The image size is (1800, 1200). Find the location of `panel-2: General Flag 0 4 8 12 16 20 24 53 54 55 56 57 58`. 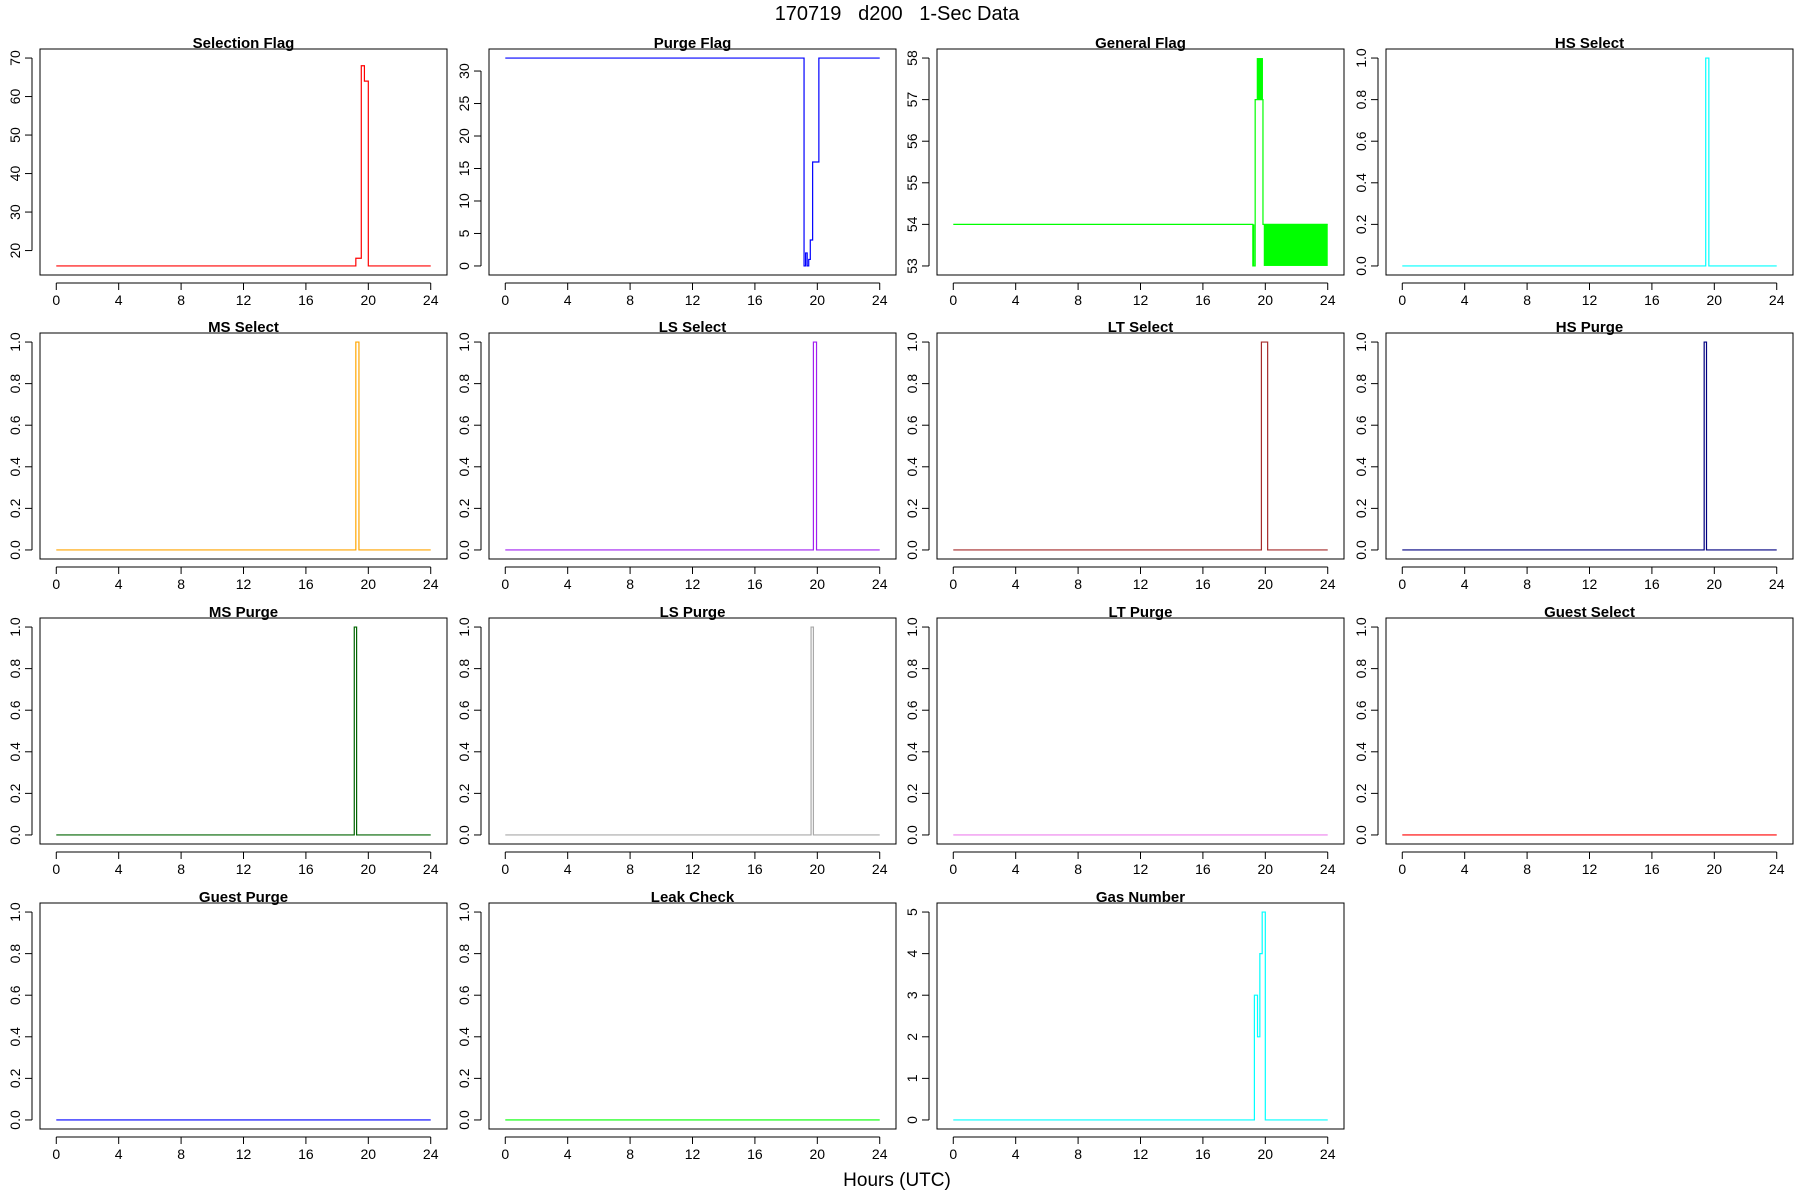

panel-2: General Flag 0 4 8 12 16 20 24 53 54 55 56 57 58 is located at coordinates (1124, 171).